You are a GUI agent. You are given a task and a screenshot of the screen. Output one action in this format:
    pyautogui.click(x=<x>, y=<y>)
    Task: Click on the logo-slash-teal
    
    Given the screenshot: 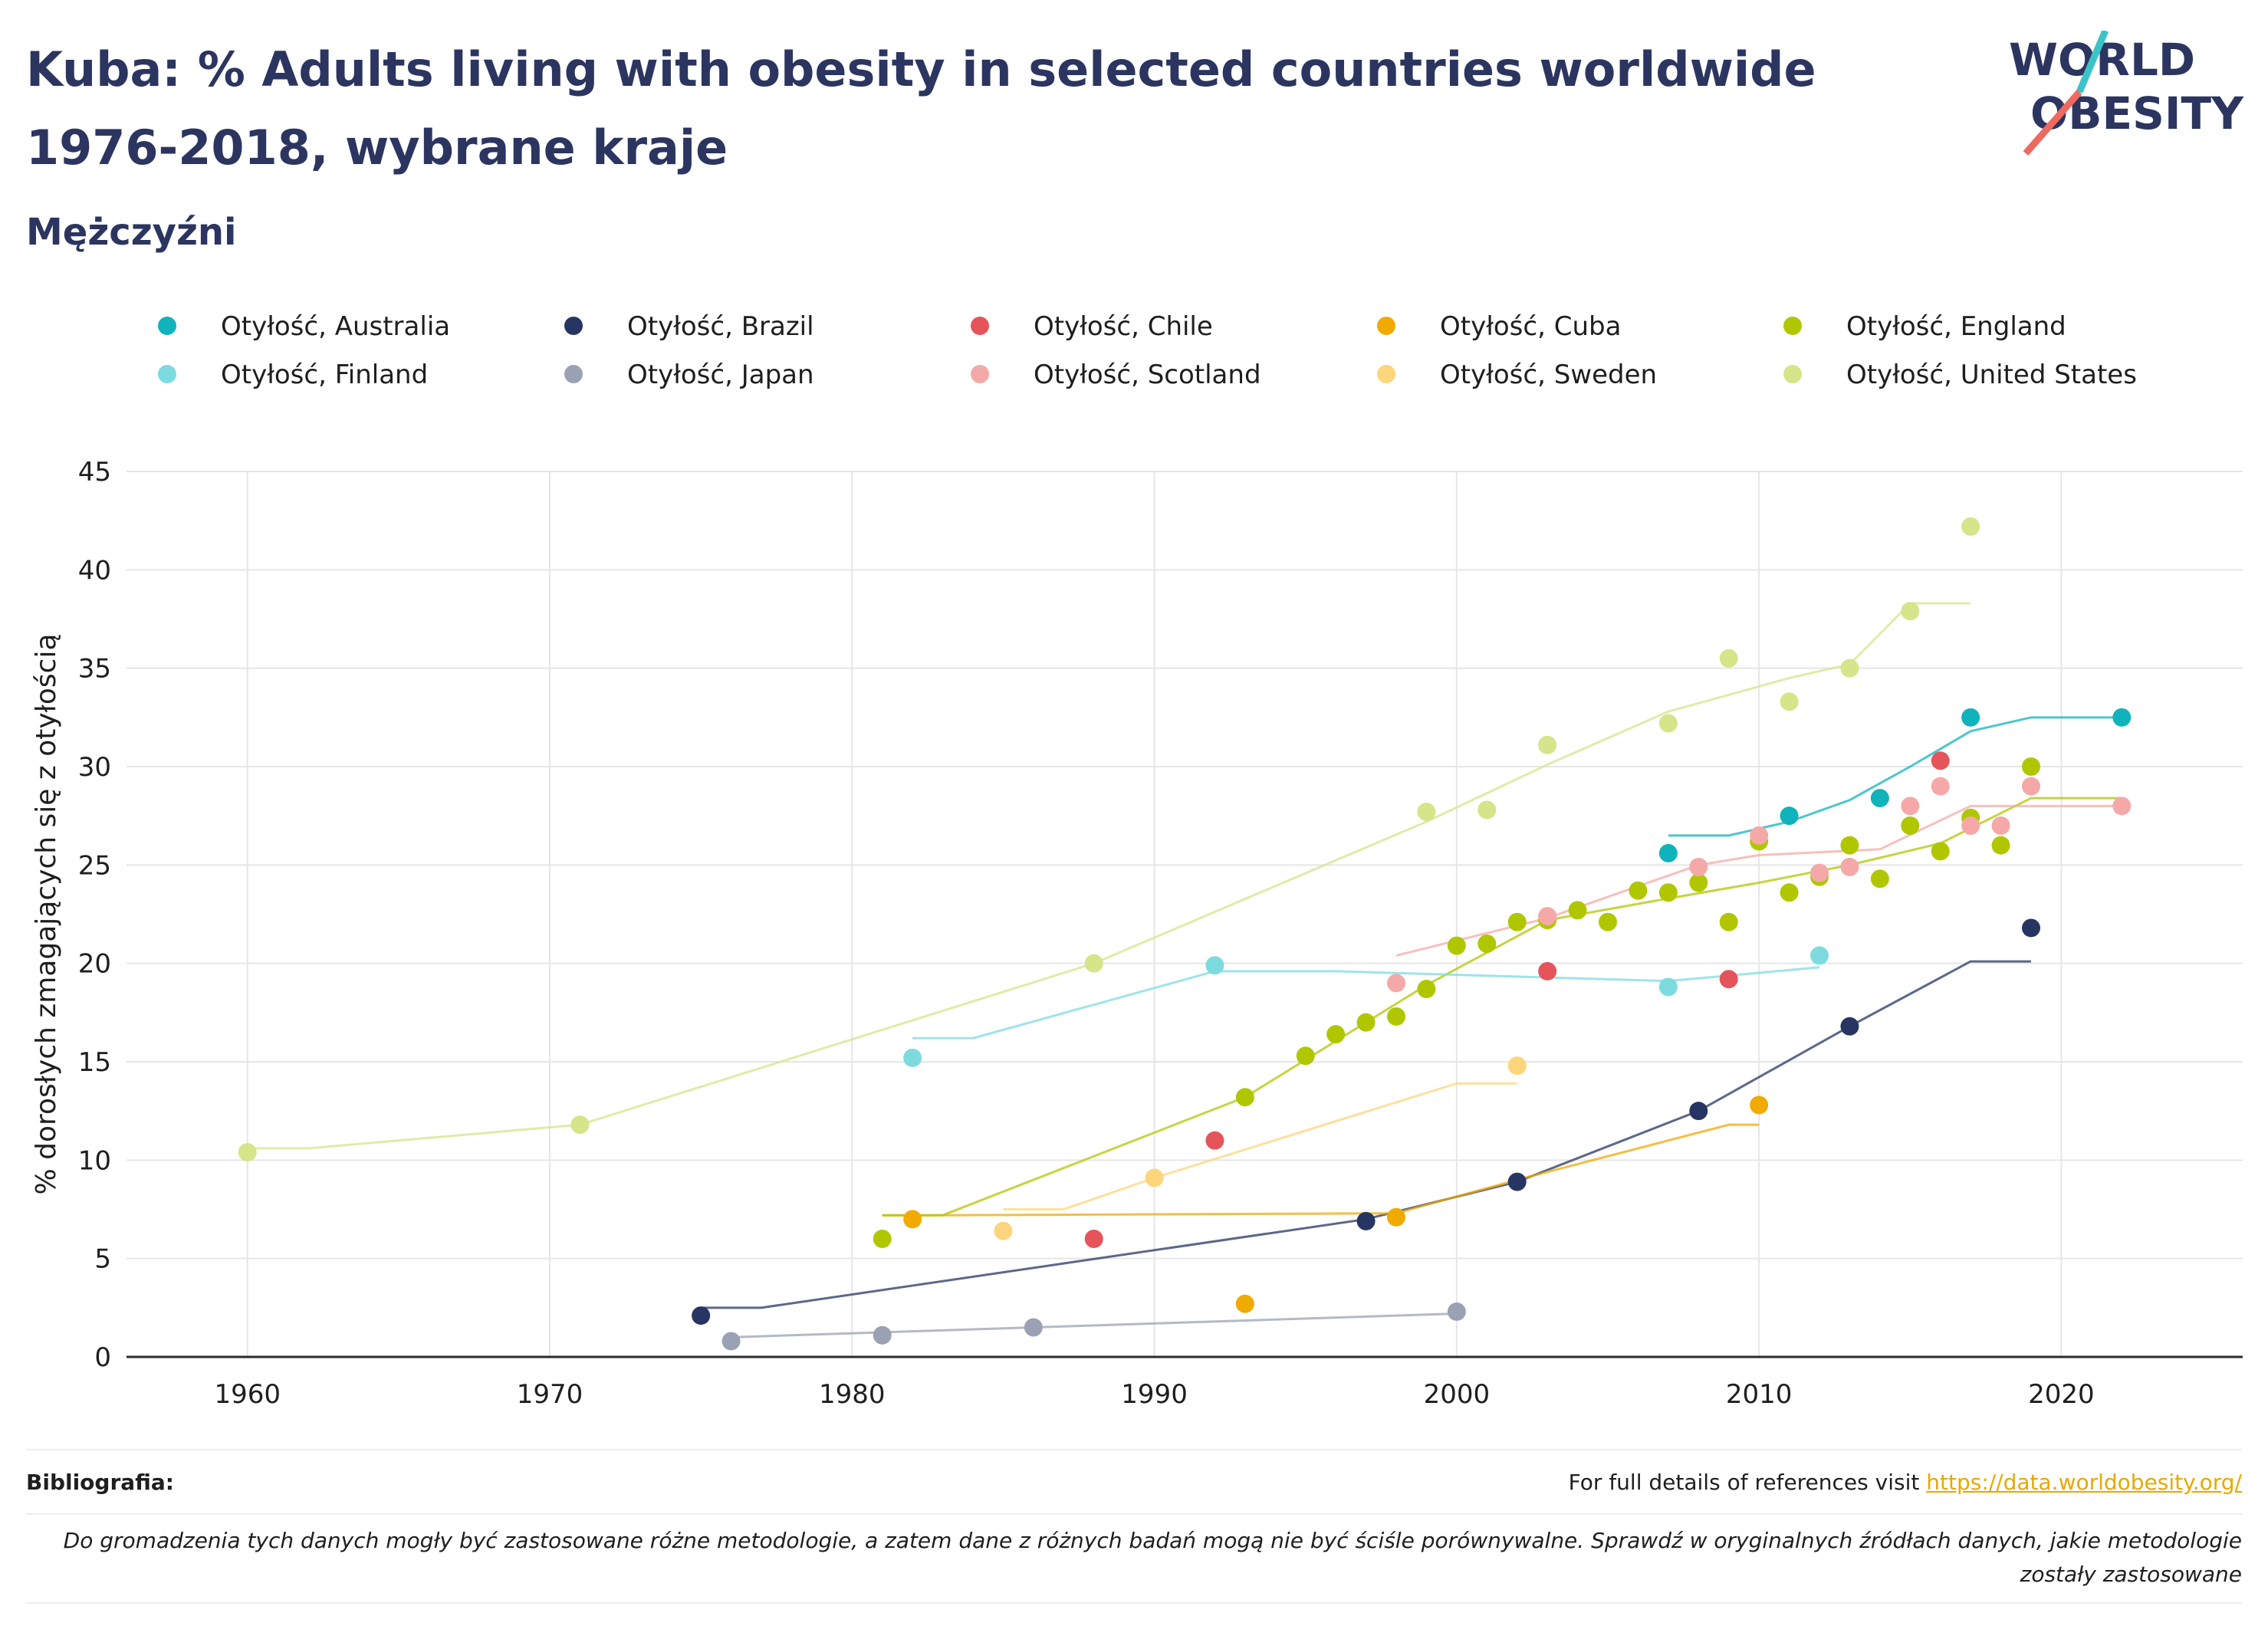 What is the action you would take?
    pyautogui.click(x=2092, y=62)
    